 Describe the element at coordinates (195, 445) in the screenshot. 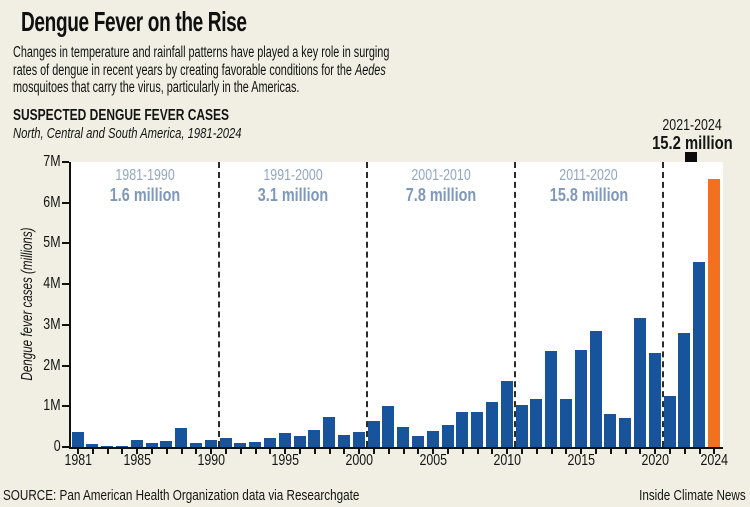

I see `bar-1989` at that location.